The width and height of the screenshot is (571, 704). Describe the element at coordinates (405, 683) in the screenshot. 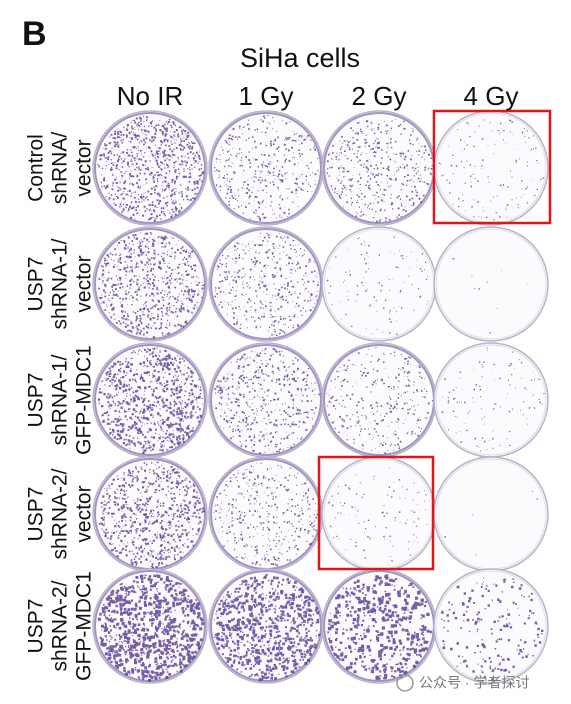

I see `watermark-icon` at that location.